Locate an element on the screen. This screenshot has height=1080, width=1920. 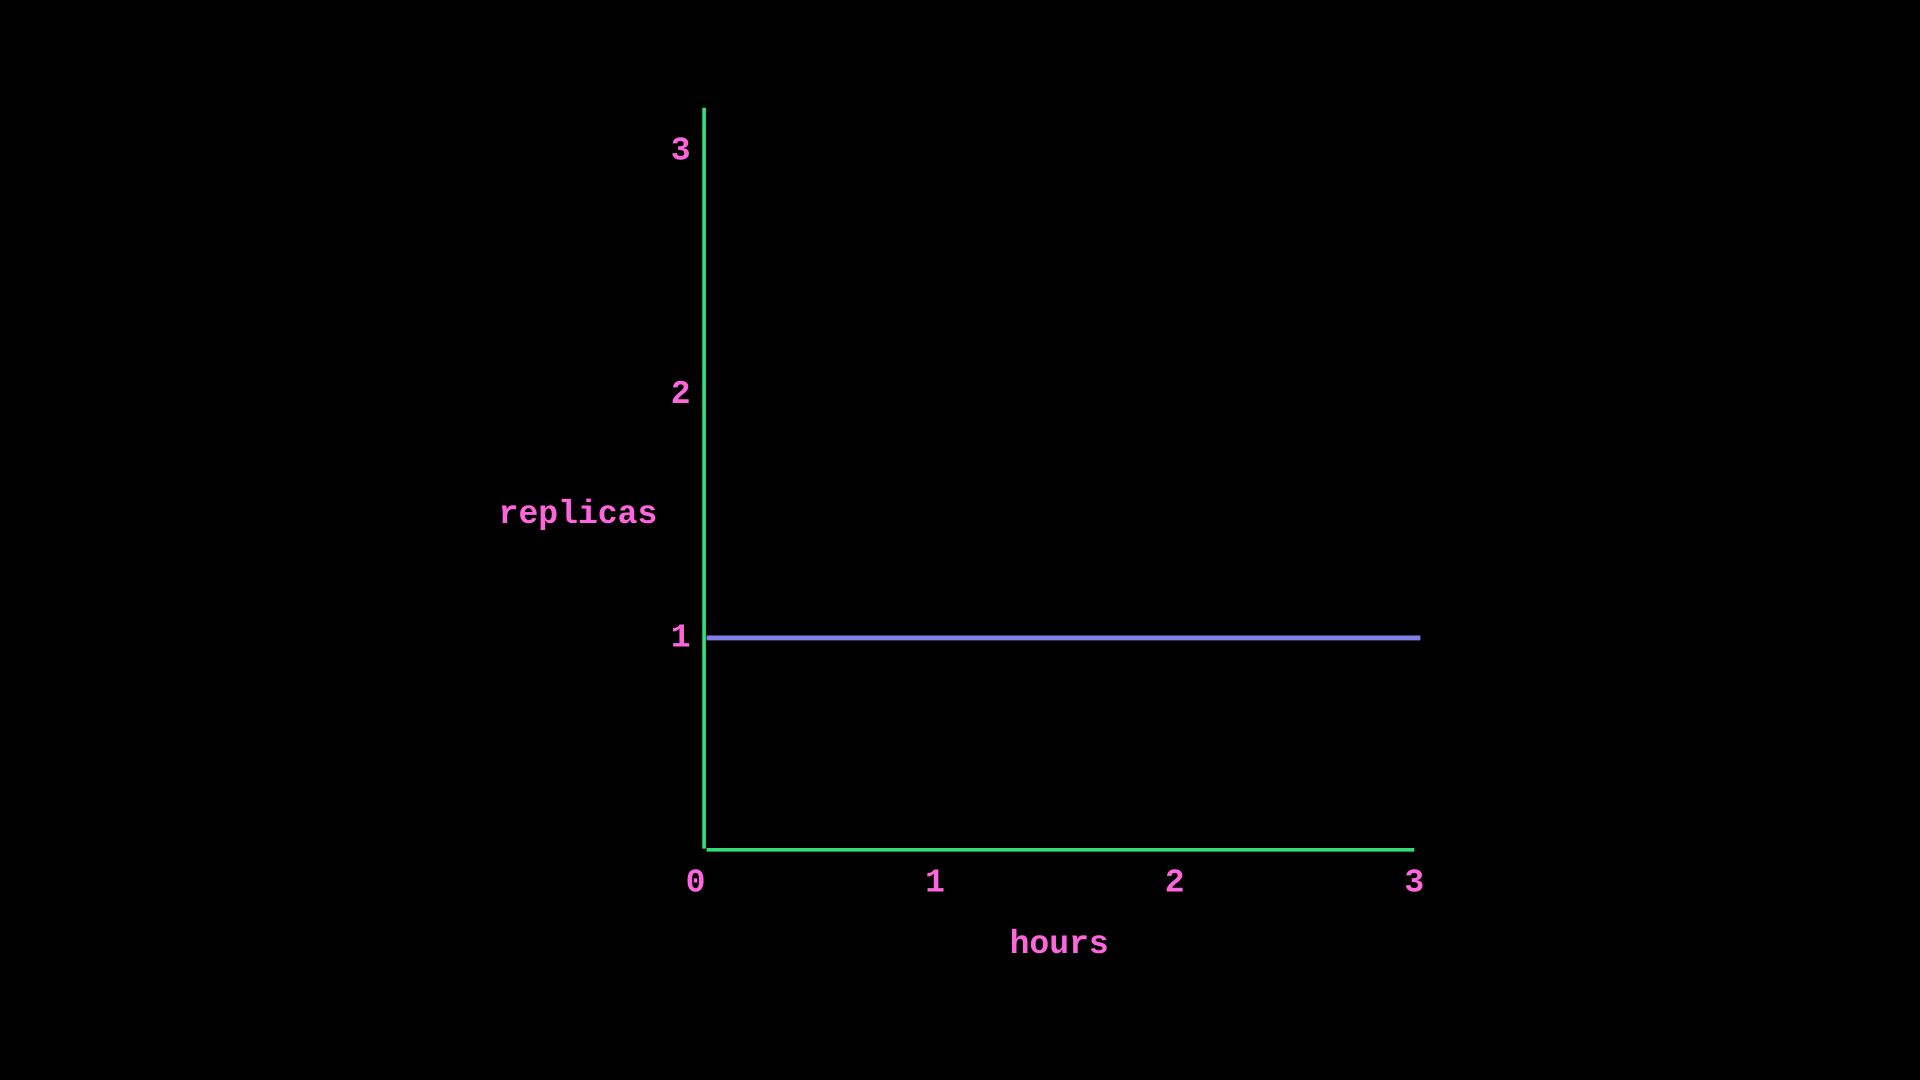
x-tick-label: 2 is located at coordinates (1175, 883).